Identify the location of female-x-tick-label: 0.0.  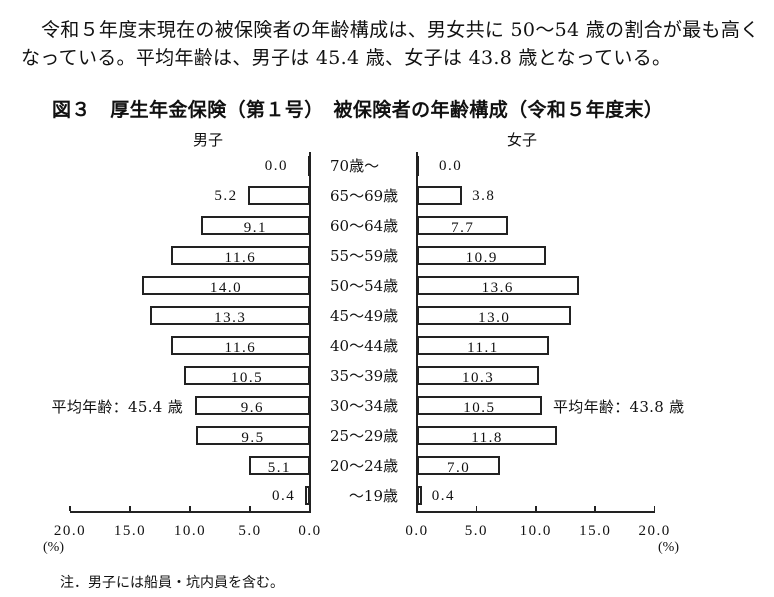
(417, 531).